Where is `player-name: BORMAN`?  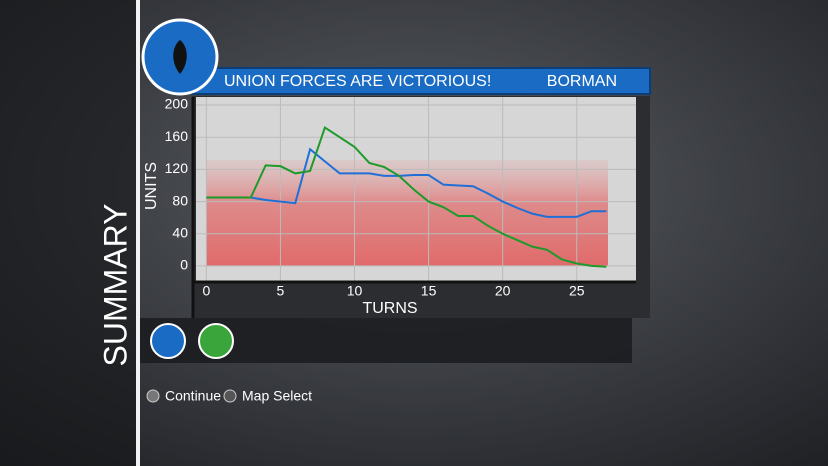 player-name: BORMAN is located at coordinates (582, 81).